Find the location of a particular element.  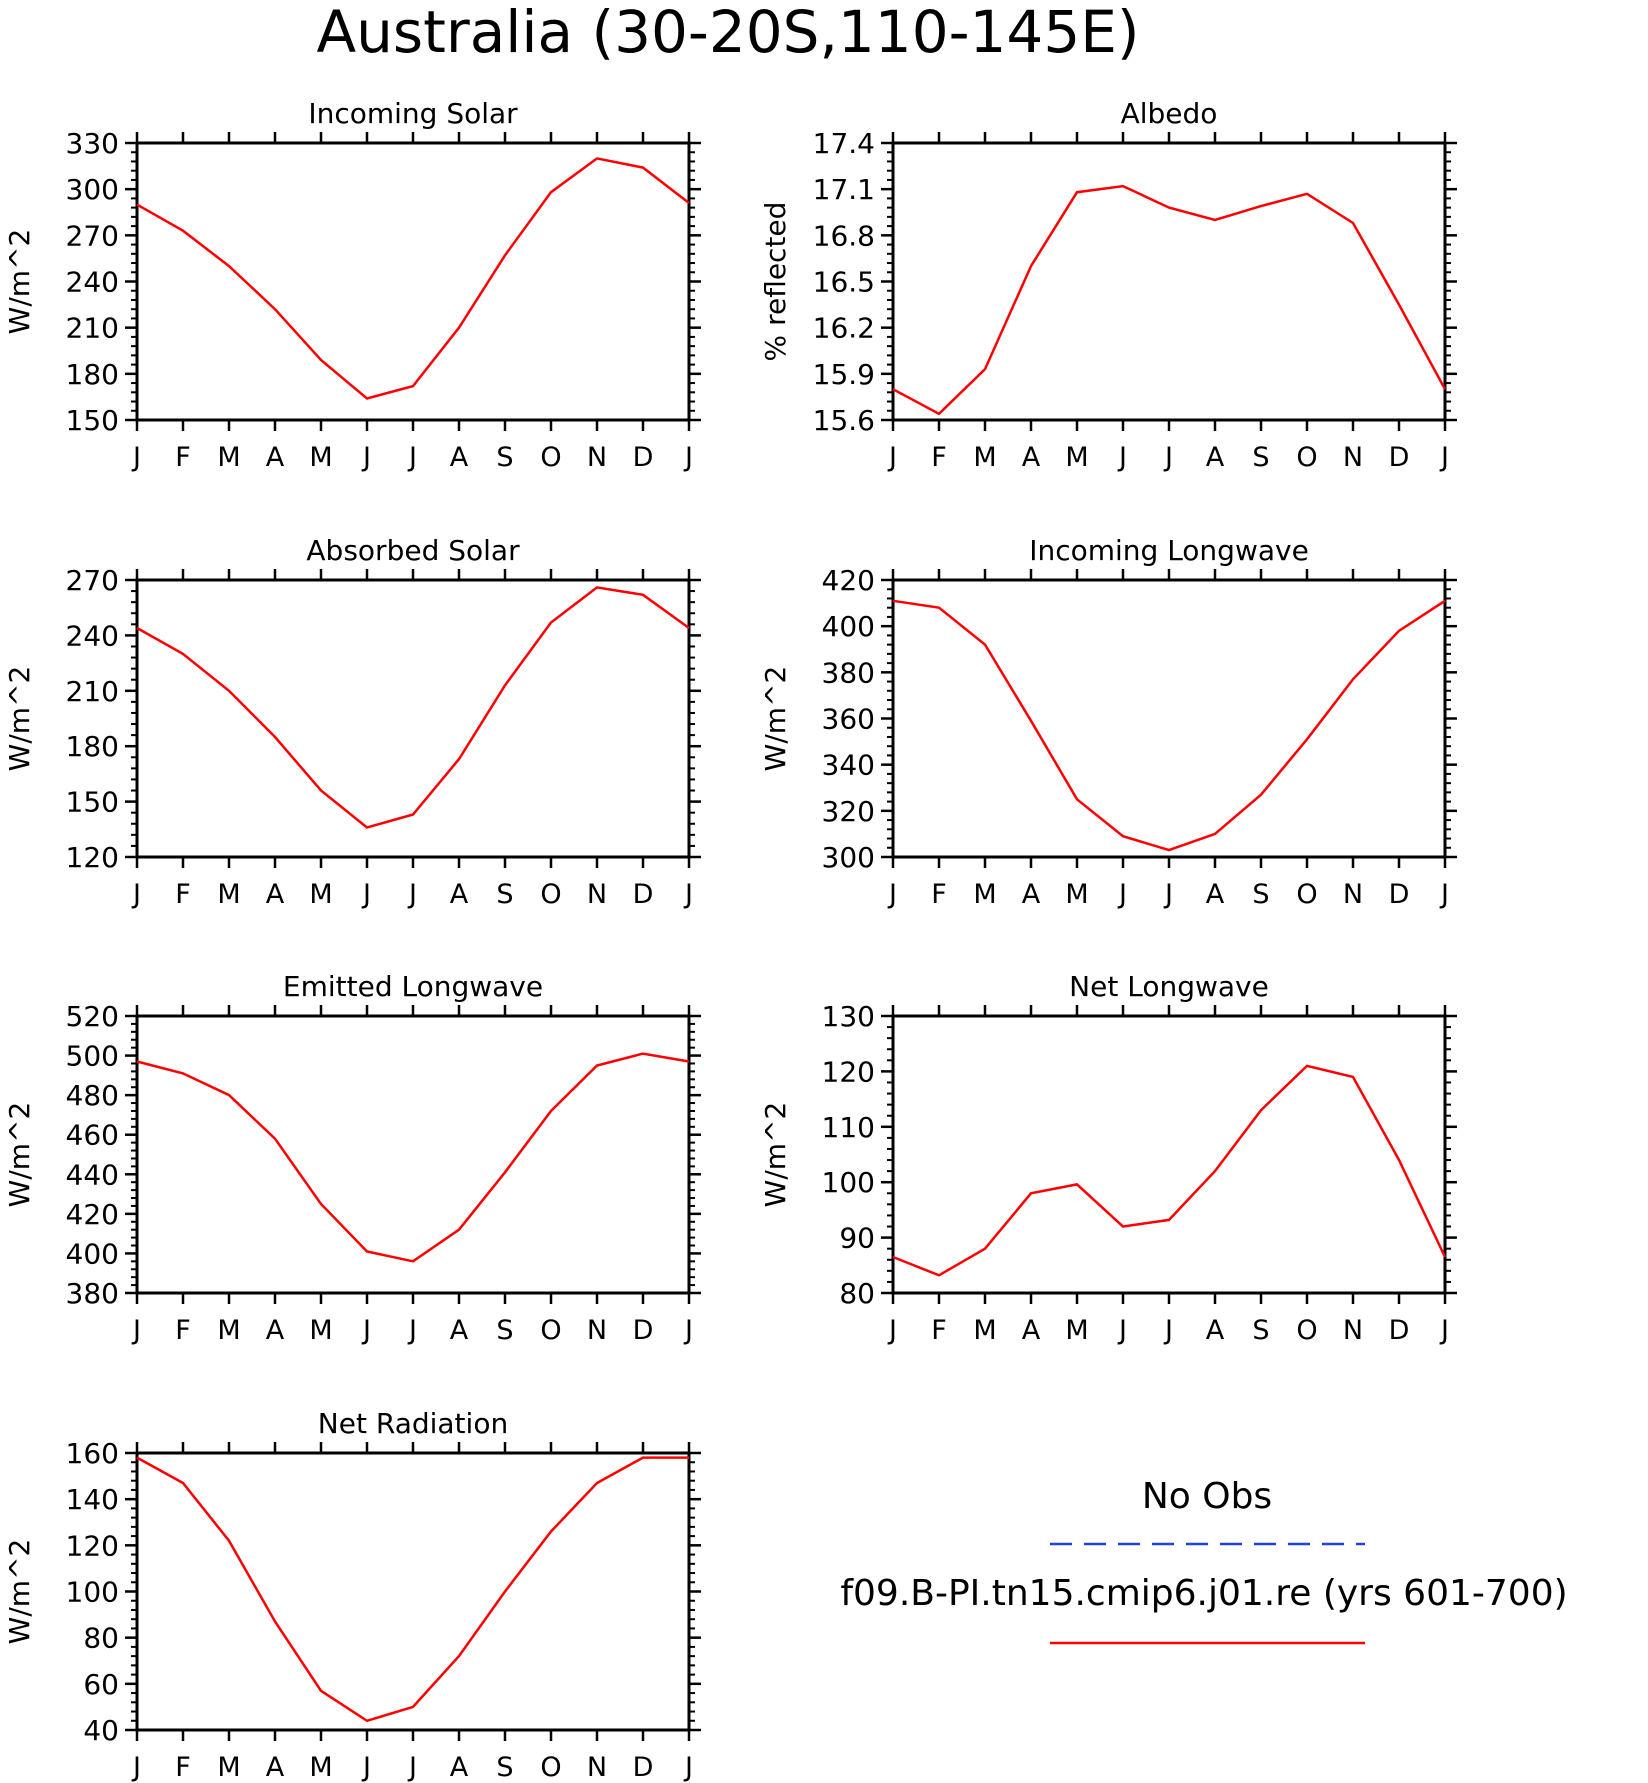

y-tick-label: 17.4 is located at coordinates (844, 143).